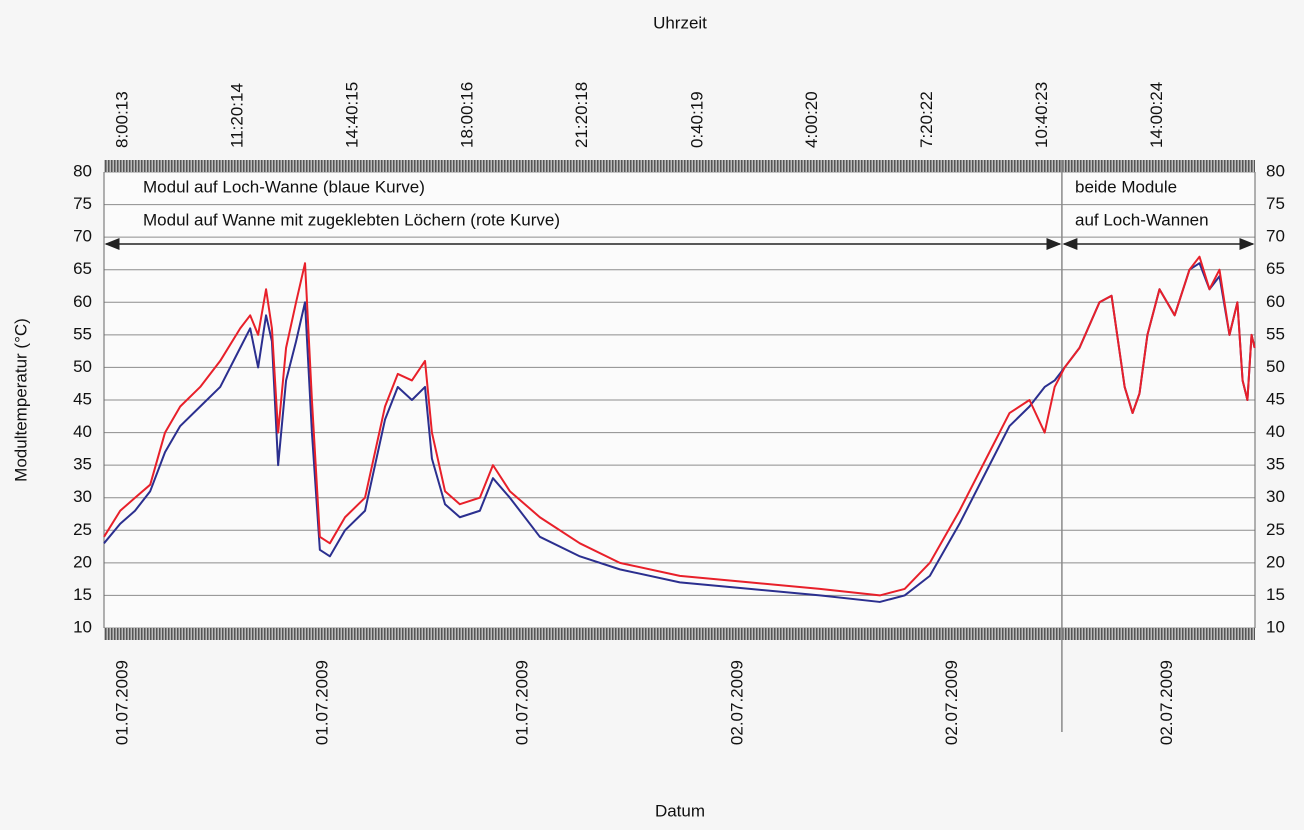 Image resolution: width=1304 pixels, height=830 pixels. I want to click on x-tick-label: 21:20:18, so click(581, 115).